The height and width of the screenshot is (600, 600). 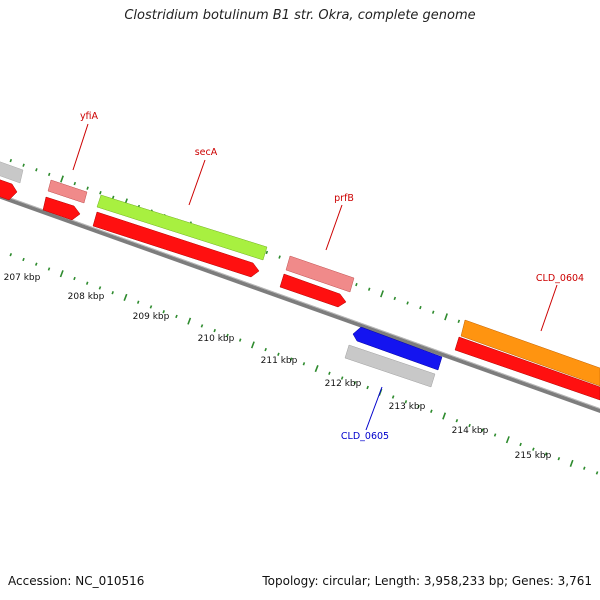 What do you see at coordinates (343, 384) in the screenshot?
I see `kbp-label: 212 kbp` at bounding box center [343, 384].